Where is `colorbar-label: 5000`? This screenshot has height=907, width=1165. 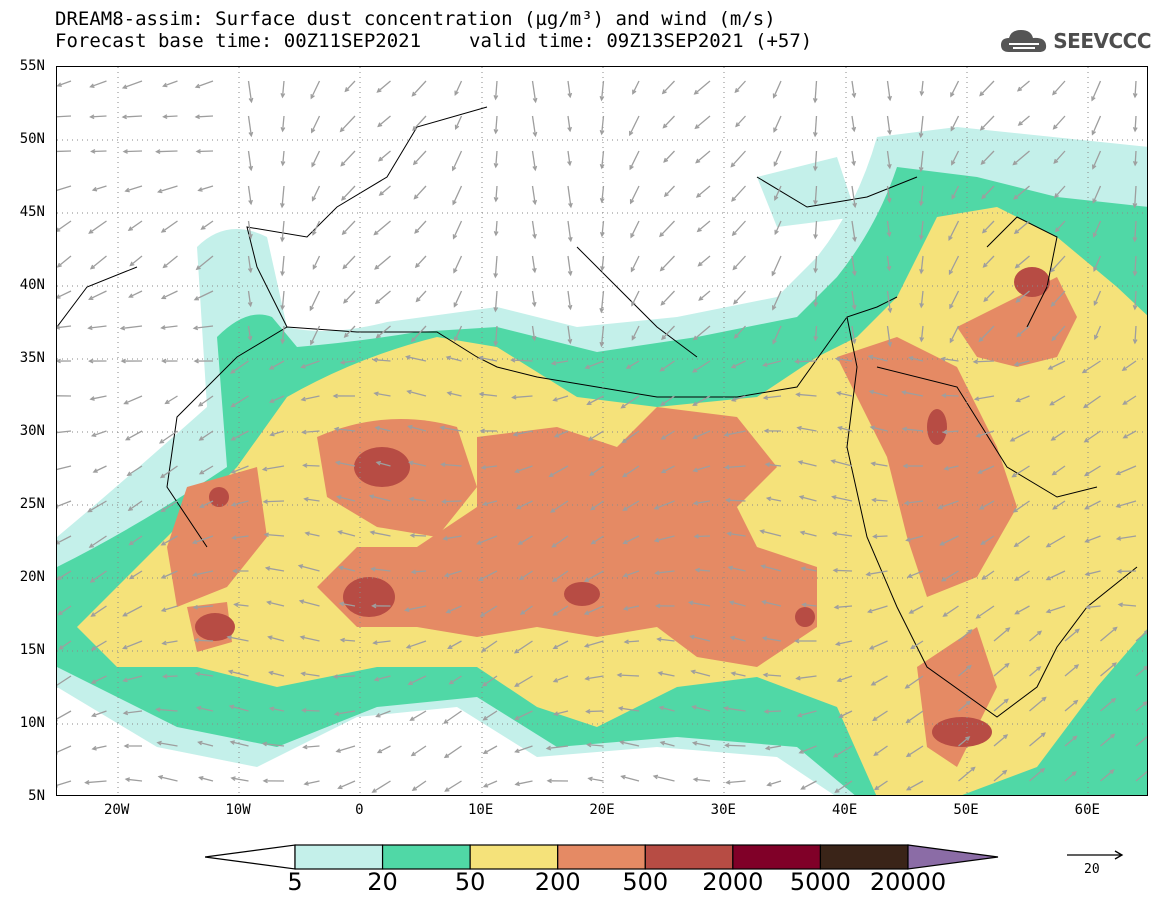 colorbar-label: 5000 is located at coordinates (820, 882).